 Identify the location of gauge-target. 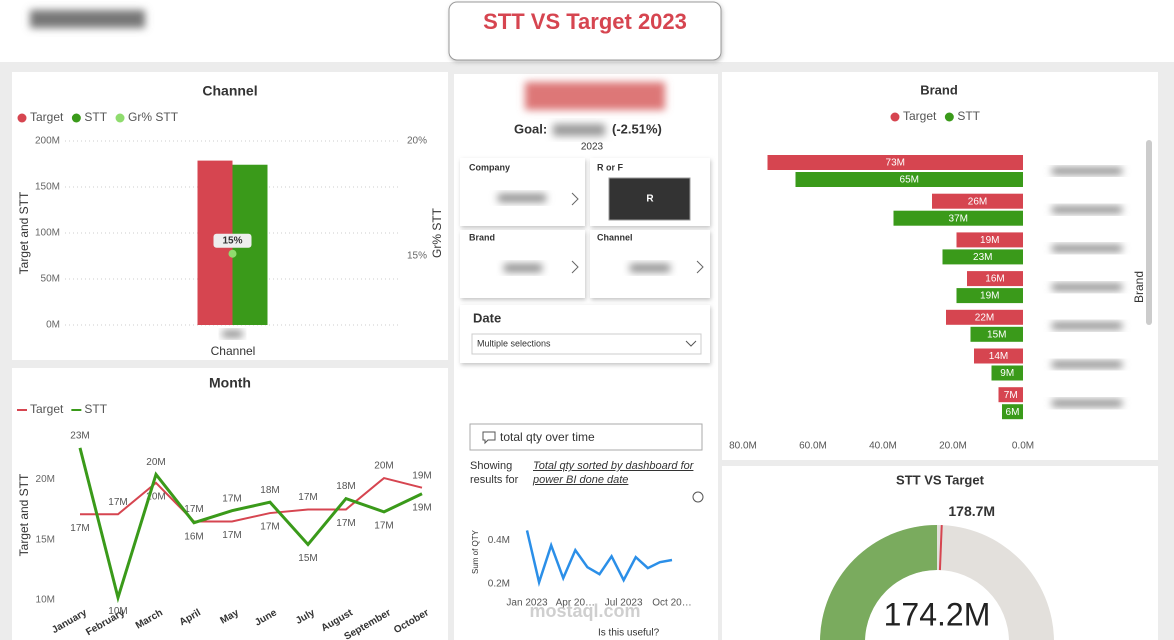
(940, 548).